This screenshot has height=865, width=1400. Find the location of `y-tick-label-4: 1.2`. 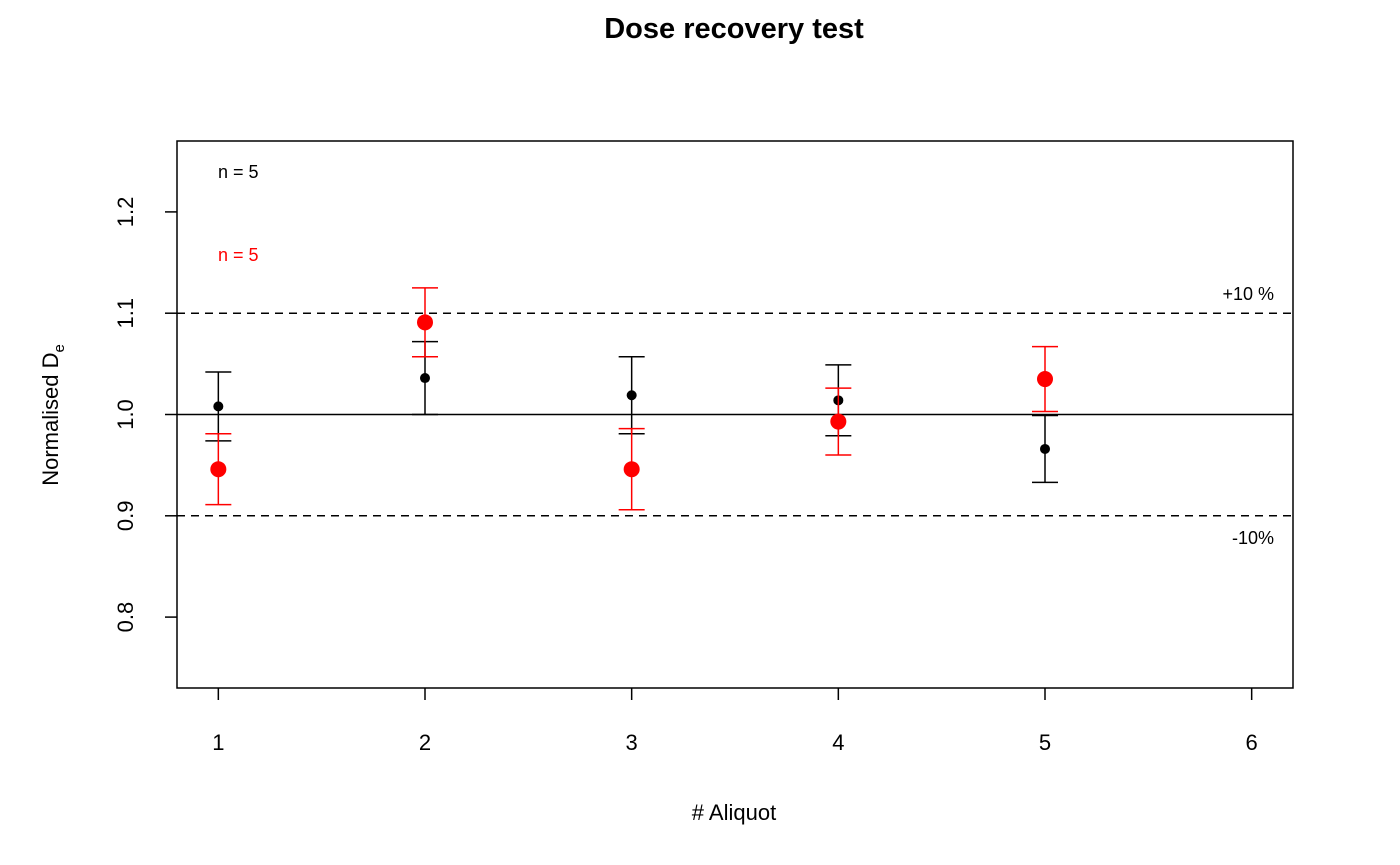

y-tick-label-4: 1.2 is located at coordinates (125, 212).